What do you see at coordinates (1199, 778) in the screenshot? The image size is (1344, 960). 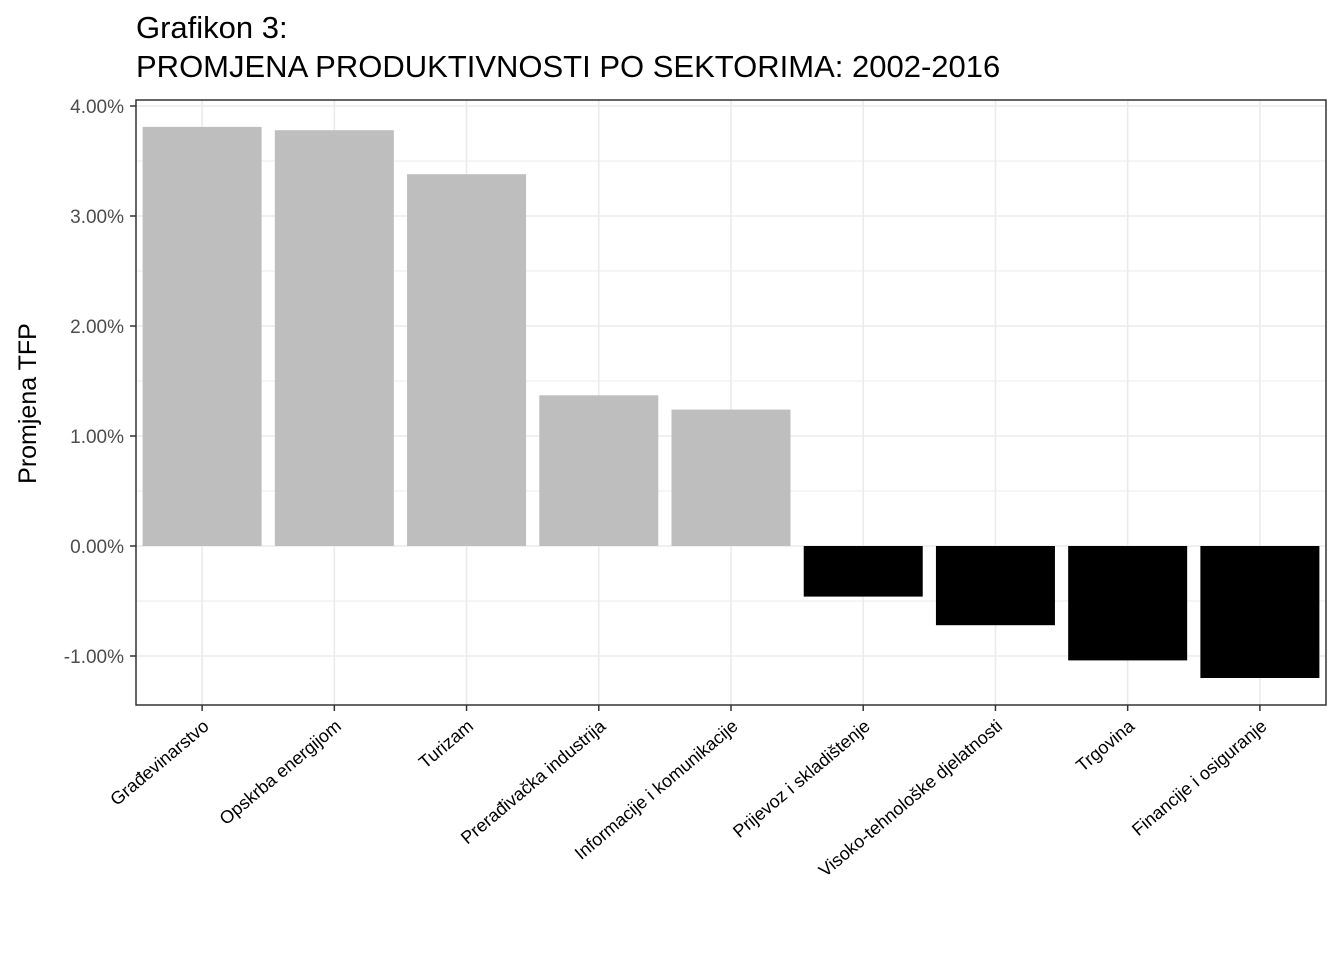 I see `x-tick-label-8: Financije i osiguranje` at bounding box center [1199, 778].